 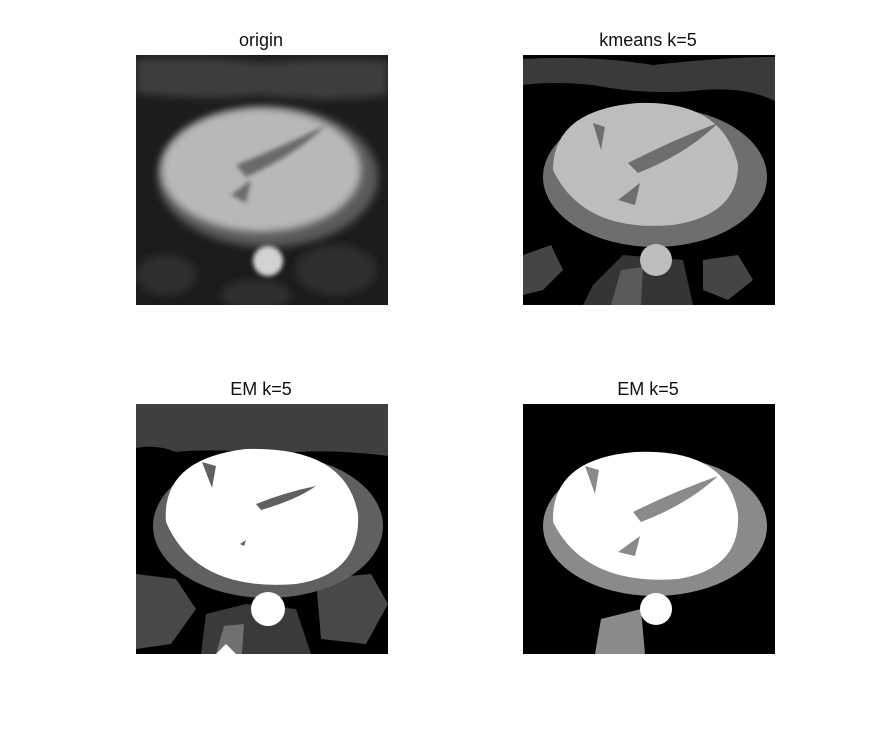 What do you see at coordinates (648, 40) in the screenshot?
I see `panel-title-kmeans: kmeans k=5` at bounding box center [648, 40].